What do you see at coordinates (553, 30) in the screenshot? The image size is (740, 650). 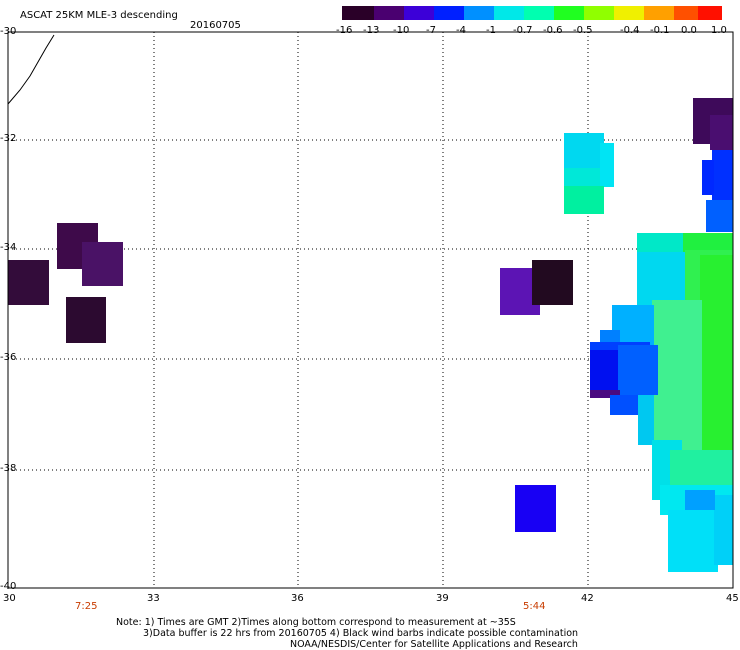 I see `colorbar-label: -0.6` at bounding box center [553, 30].